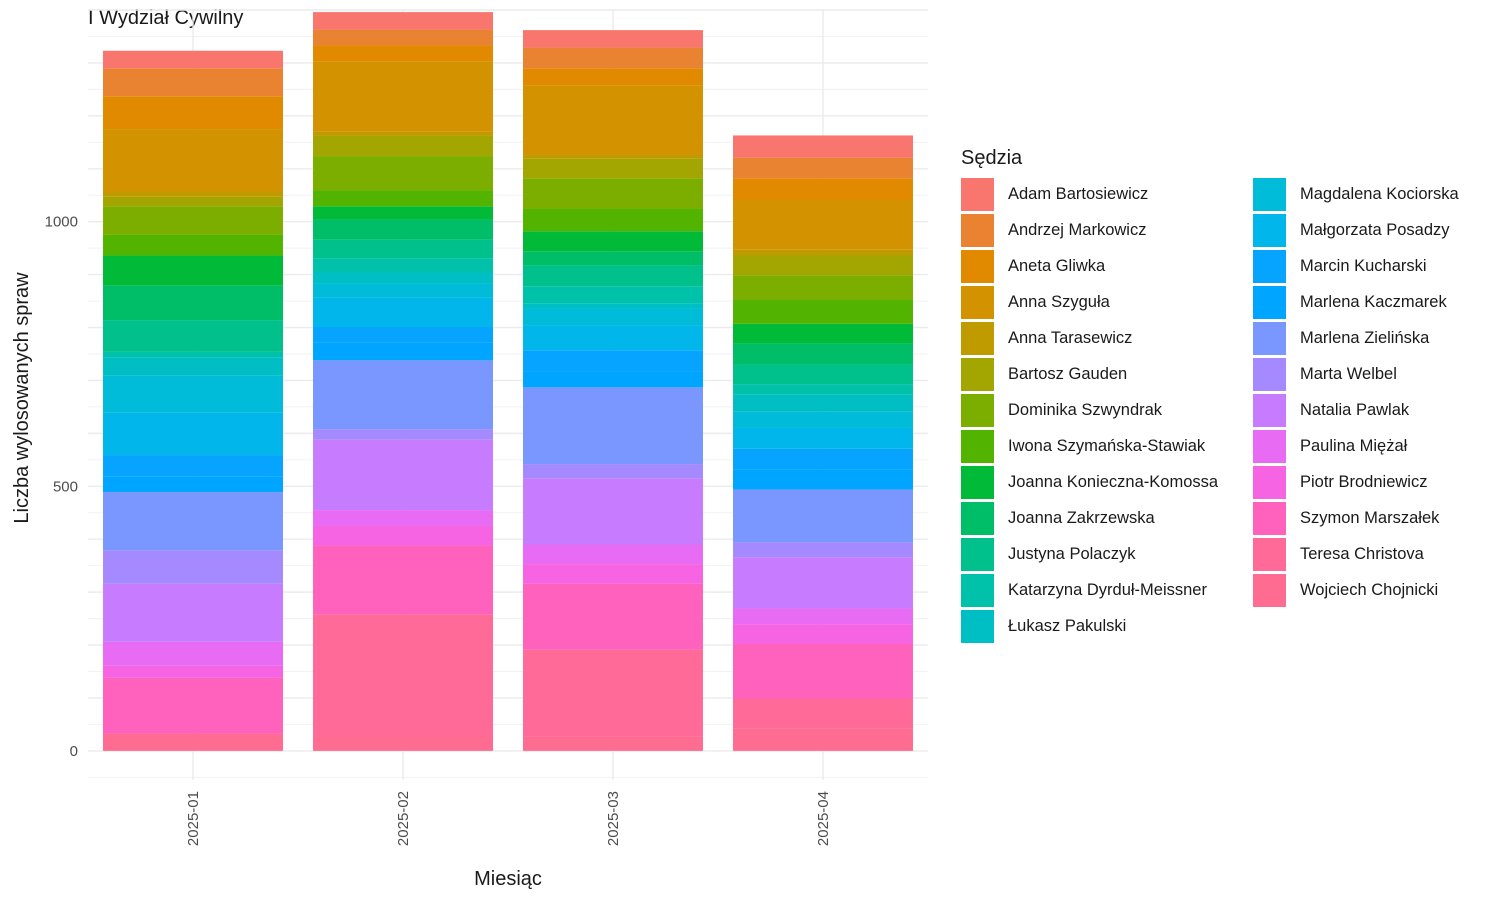  What do you see at coordinates (1107, 230) in the screenshot?
I see `legend-item: Andrzej Markowicz` at bounding box center [1107, 230].